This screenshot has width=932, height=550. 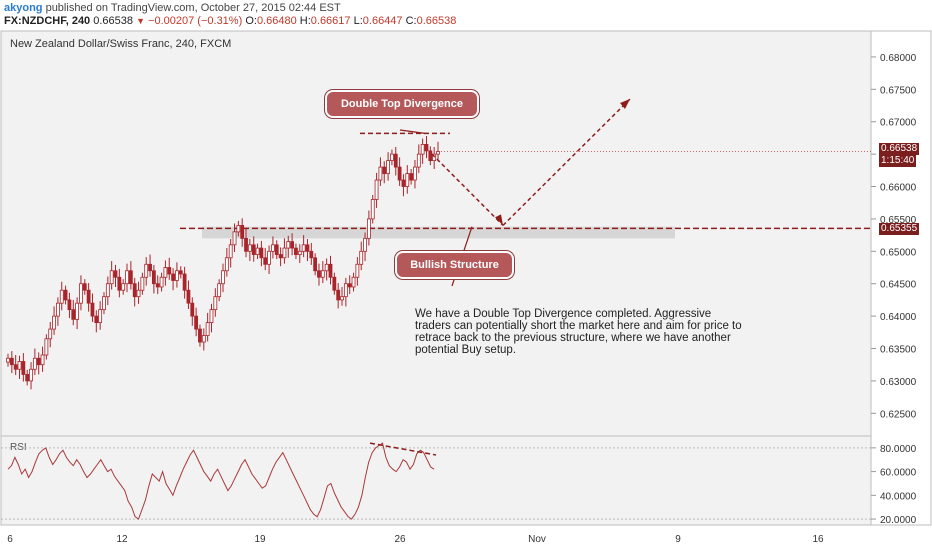 What do you see at coordinates (305, 21) in the screenshot?
I see `high-label: H:` at bounding box center [305, 21].